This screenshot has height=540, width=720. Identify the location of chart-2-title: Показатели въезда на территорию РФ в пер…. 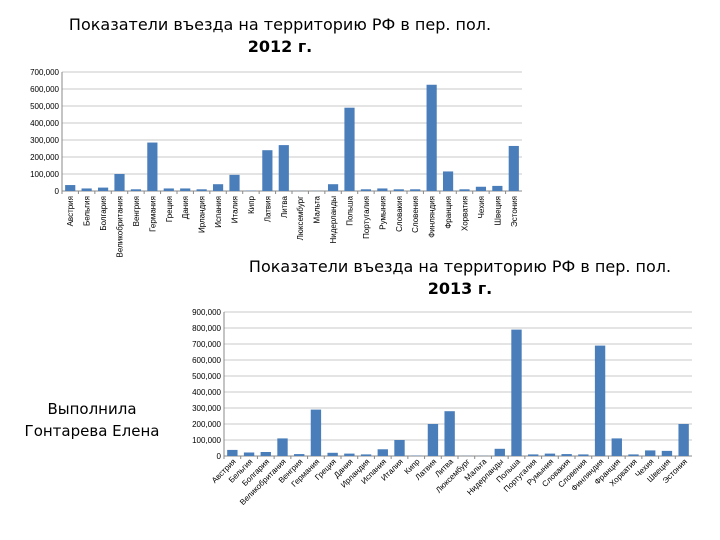
(460, 278).